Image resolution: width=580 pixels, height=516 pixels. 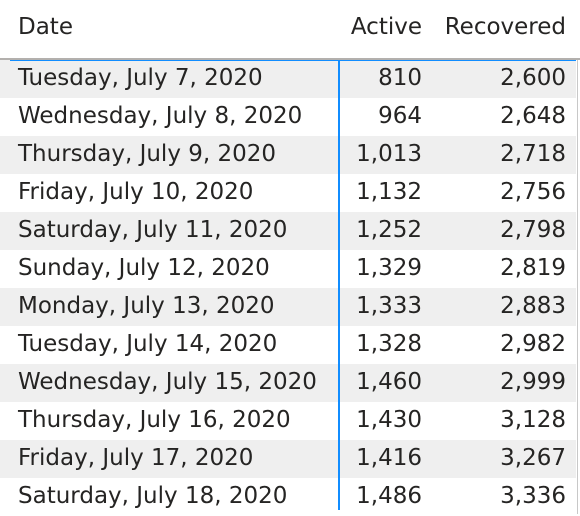 What do you see at coordinates (288, 193) in the screenshot?
I see `table-row: Friday, July 10, 2020 1,132 2,756` at bounding box center [288, 193].